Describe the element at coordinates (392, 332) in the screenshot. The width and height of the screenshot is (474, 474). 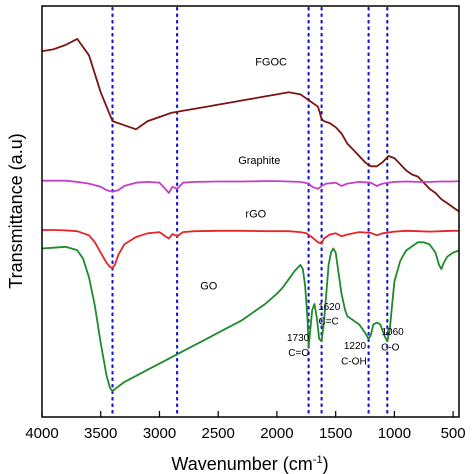
I see `peak-annotation-6: 1060` at that location.